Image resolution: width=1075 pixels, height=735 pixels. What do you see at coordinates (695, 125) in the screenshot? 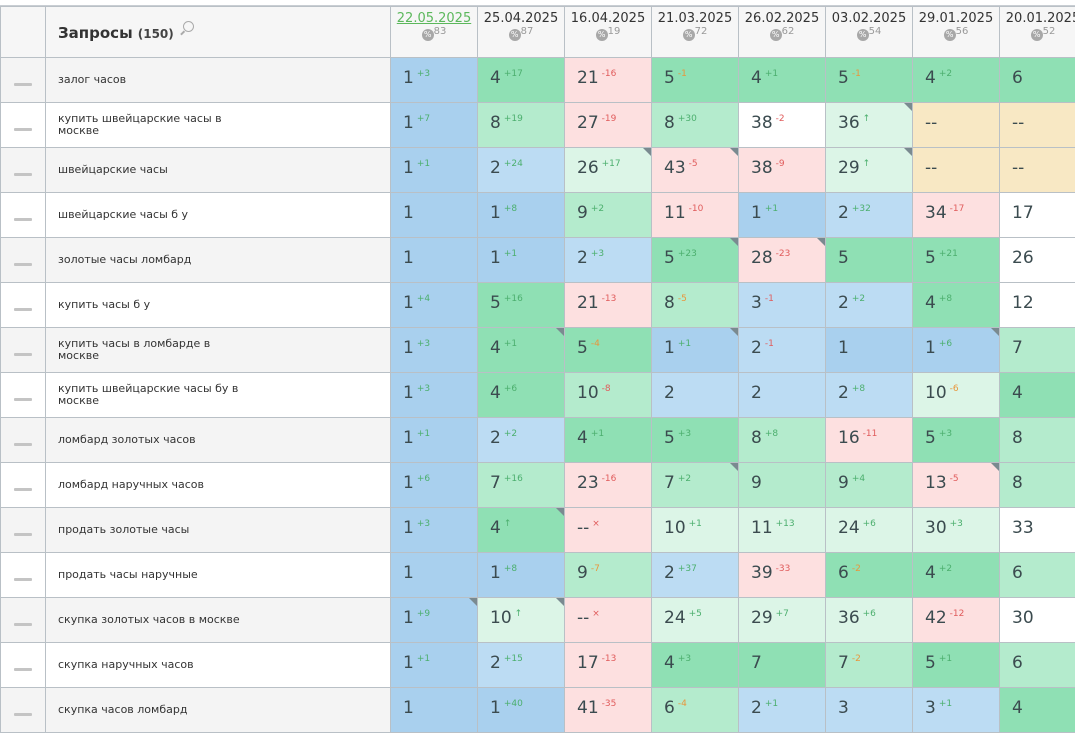
I see `position-cell: 8 +30` at bounding box center [695, 125].